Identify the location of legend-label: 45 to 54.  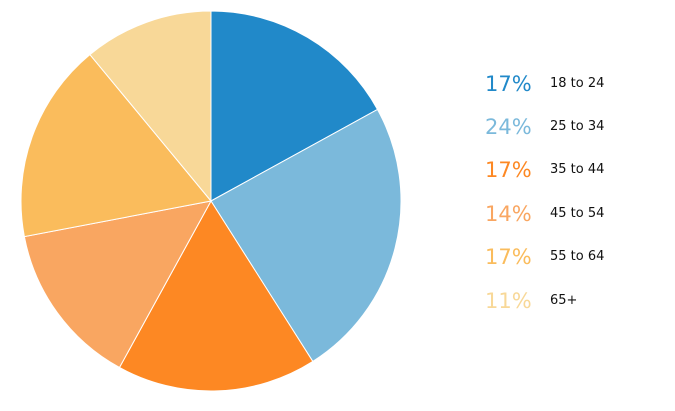
(577, 213).